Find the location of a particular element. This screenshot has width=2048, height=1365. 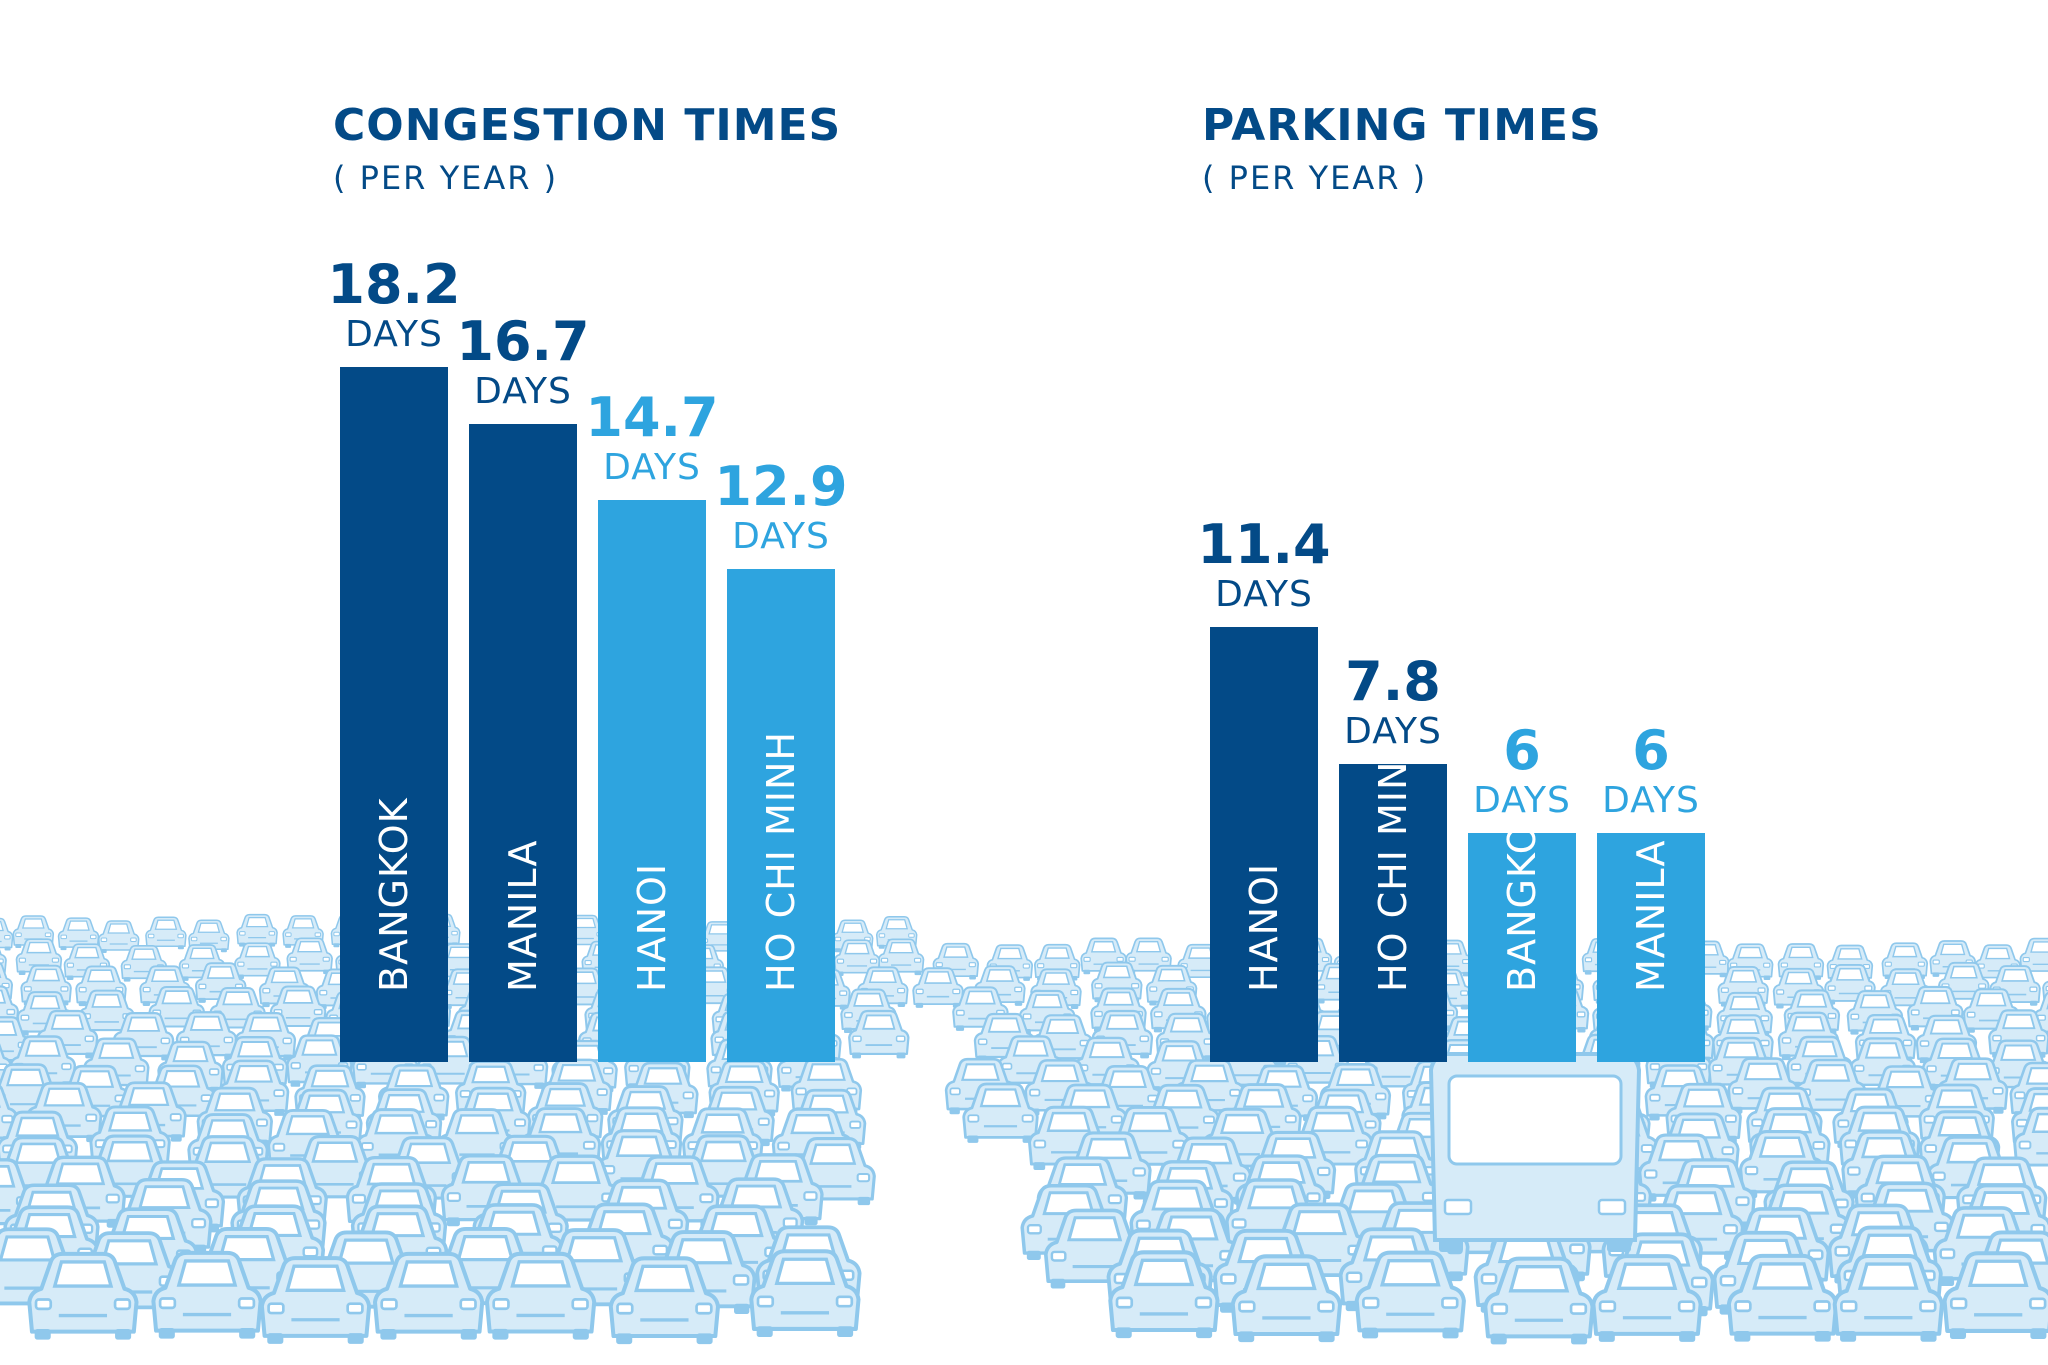

bar-value-label: 7.8 DAYS is located at coordinates (1393, 704).